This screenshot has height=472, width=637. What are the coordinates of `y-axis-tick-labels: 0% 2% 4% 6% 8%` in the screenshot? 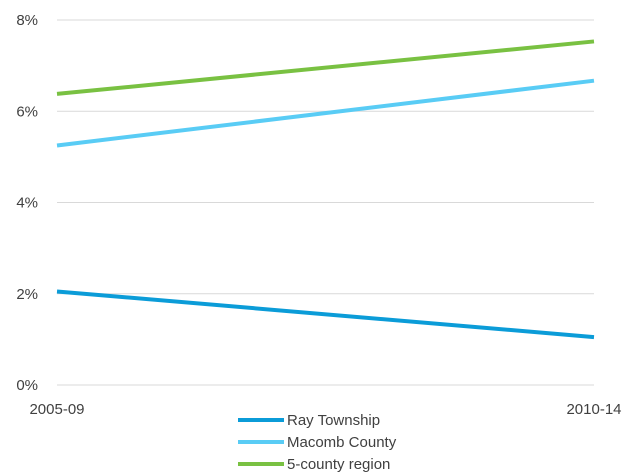 It's located at (27, 203).